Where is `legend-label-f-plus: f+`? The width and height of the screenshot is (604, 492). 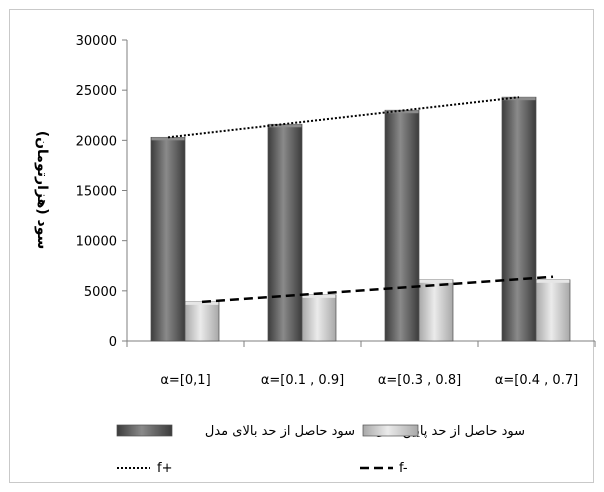 legend-label-f-plus: f+ is located at coordinates (164, 468).